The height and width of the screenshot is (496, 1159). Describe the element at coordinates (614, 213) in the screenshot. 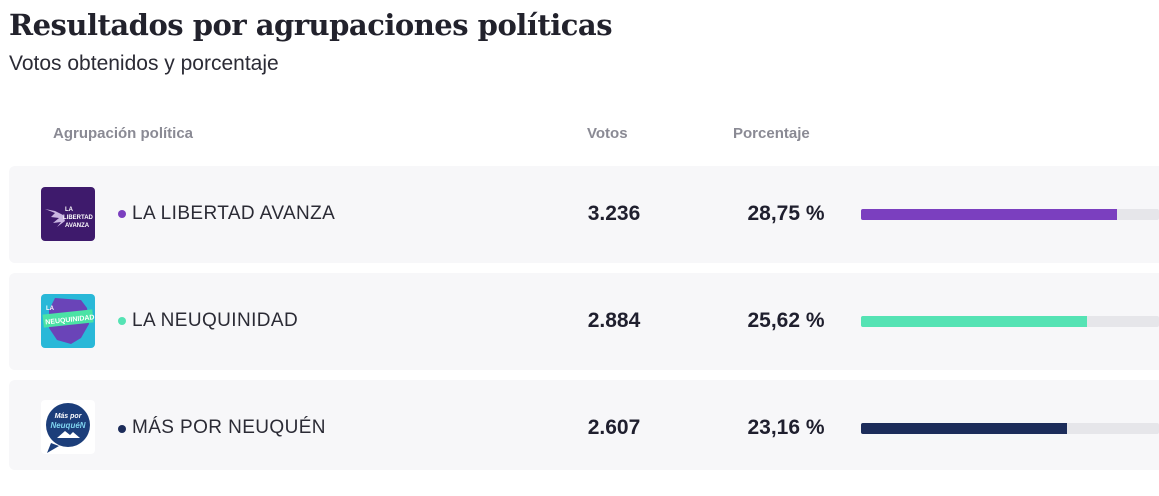

I see `vote-count: 3.236` at that location.